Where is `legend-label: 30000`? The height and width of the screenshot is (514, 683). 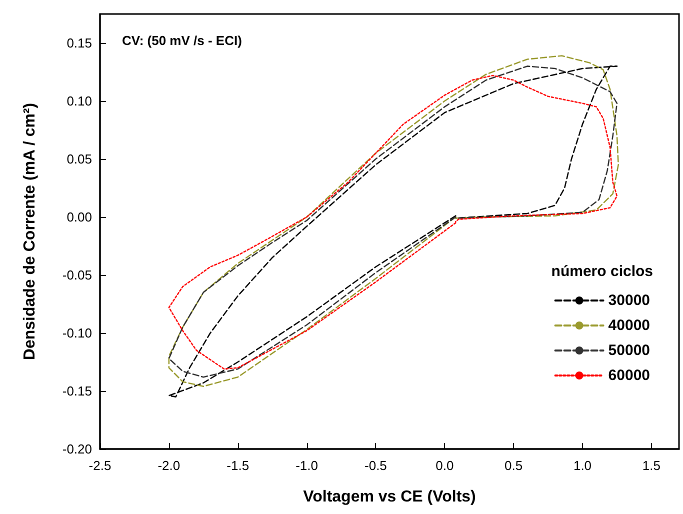
legend-label: 30000 is located at coordinates (629, 300).